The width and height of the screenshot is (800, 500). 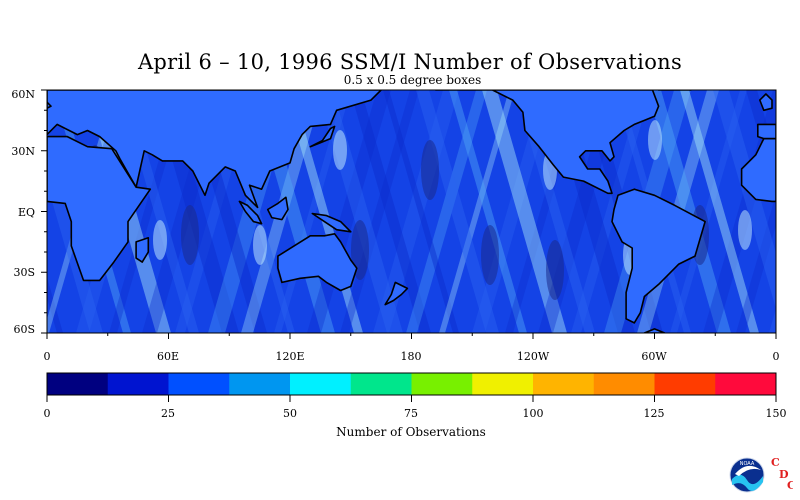 I want to click on lon-label-180: 180, so click(x=411, y=356).